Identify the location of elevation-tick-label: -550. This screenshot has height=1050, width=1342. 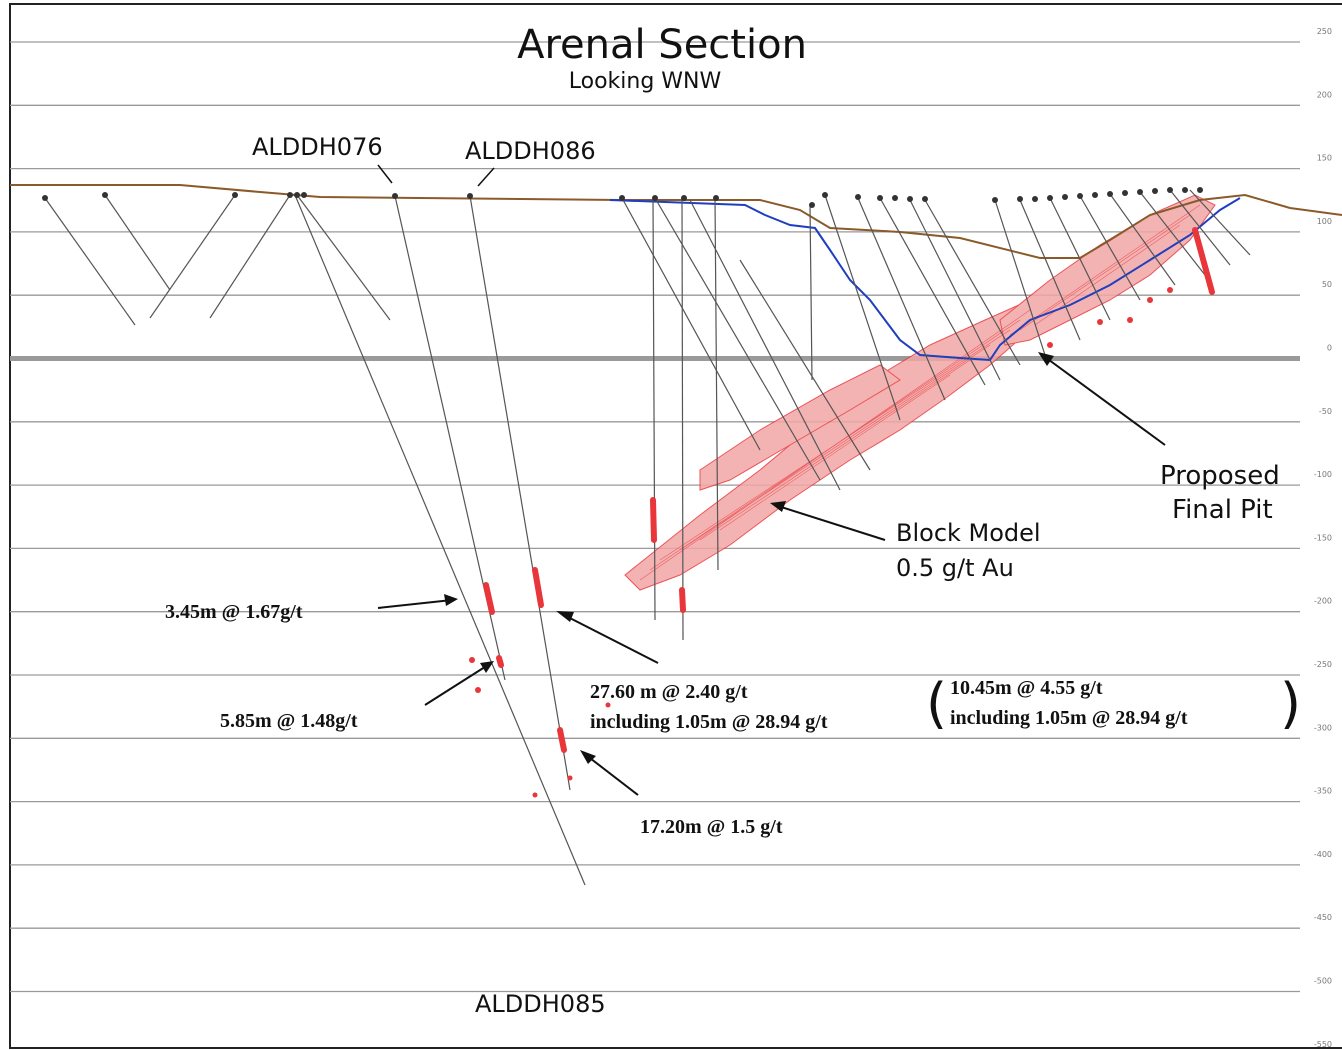
(1323, 1044).